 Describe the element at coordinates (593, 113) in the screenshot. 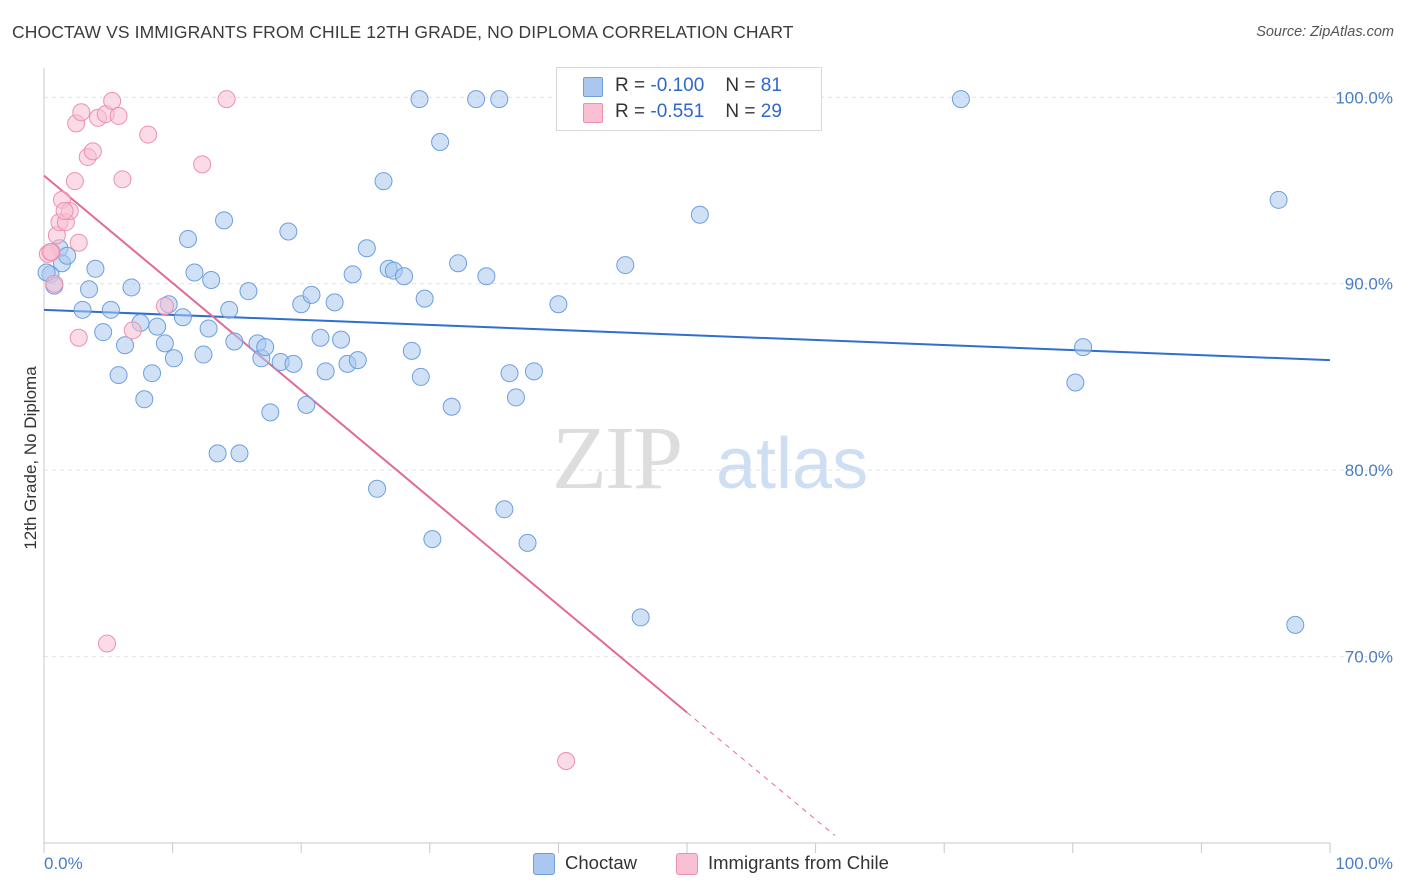

I see `legend-swatch-chile` at that location.